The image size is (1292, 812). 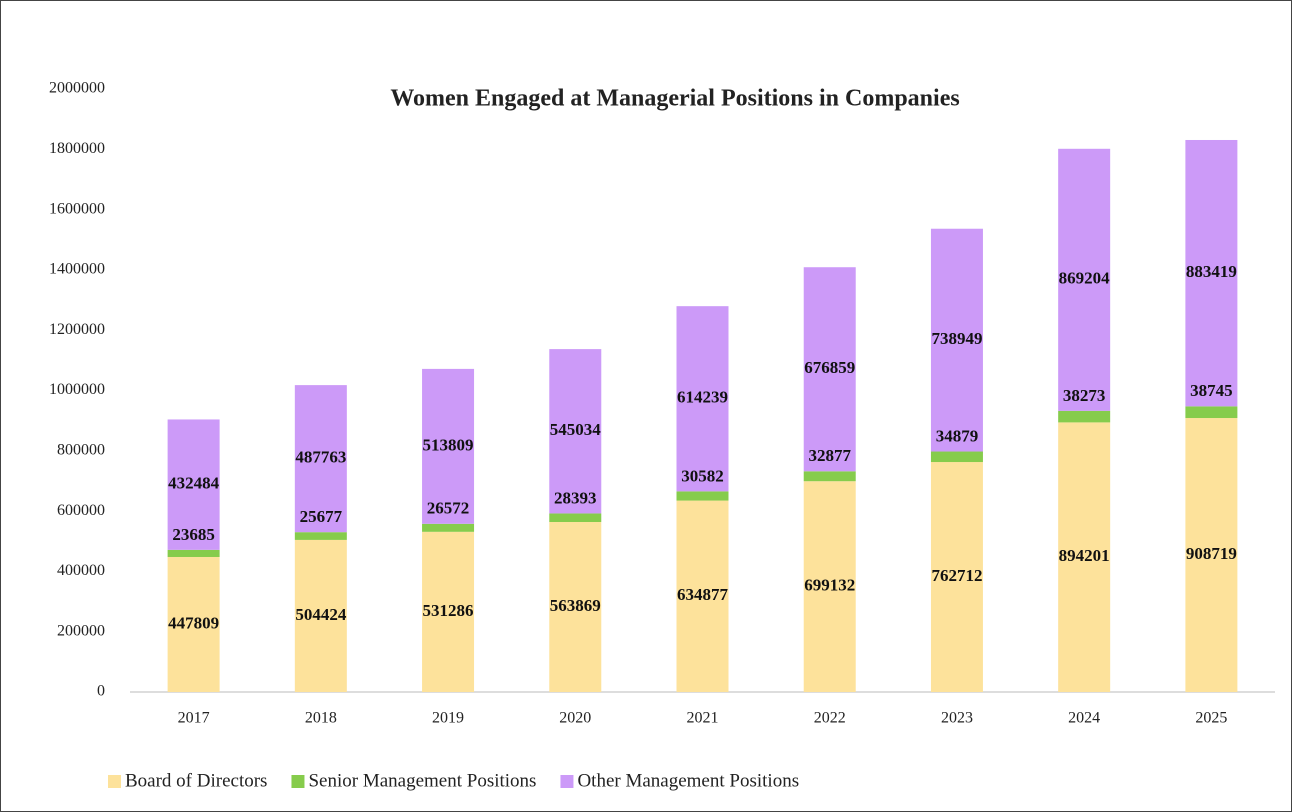 I want to click on data-label: 883419, so click(x=1211, y=271).